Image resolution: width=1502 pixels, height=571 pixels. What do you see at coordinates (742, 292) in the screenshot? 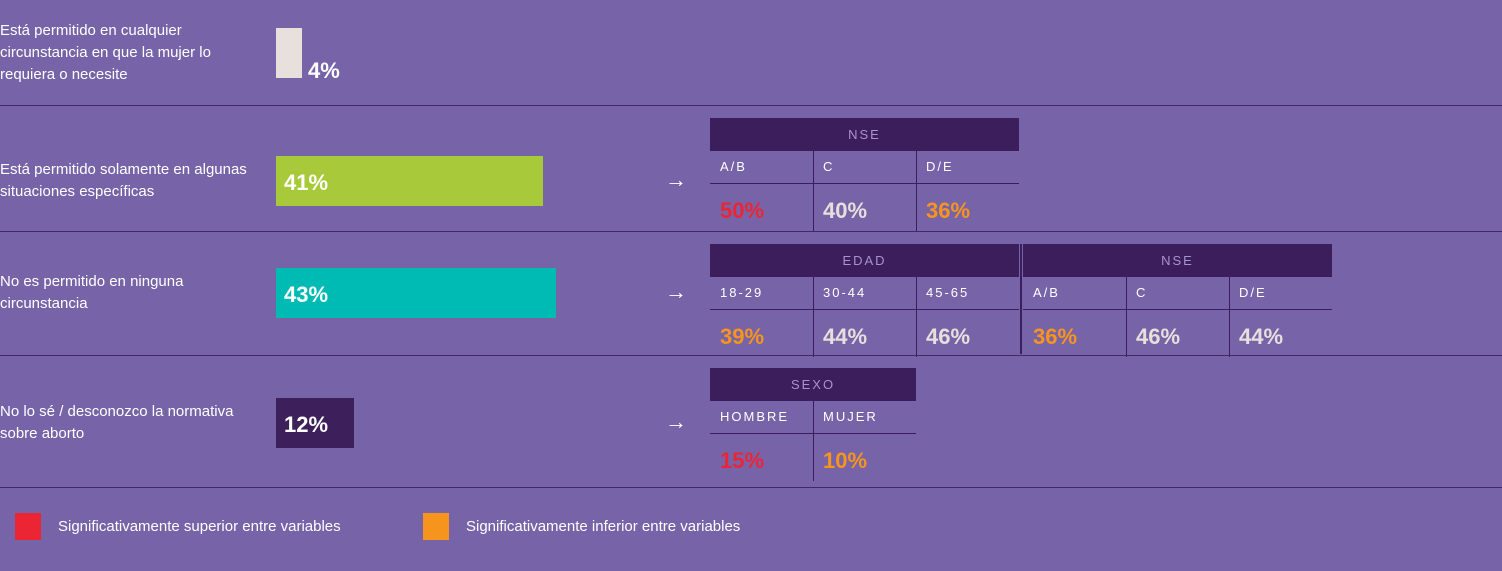
I see `column-label: 18-29` at bounding box center [742, 292].